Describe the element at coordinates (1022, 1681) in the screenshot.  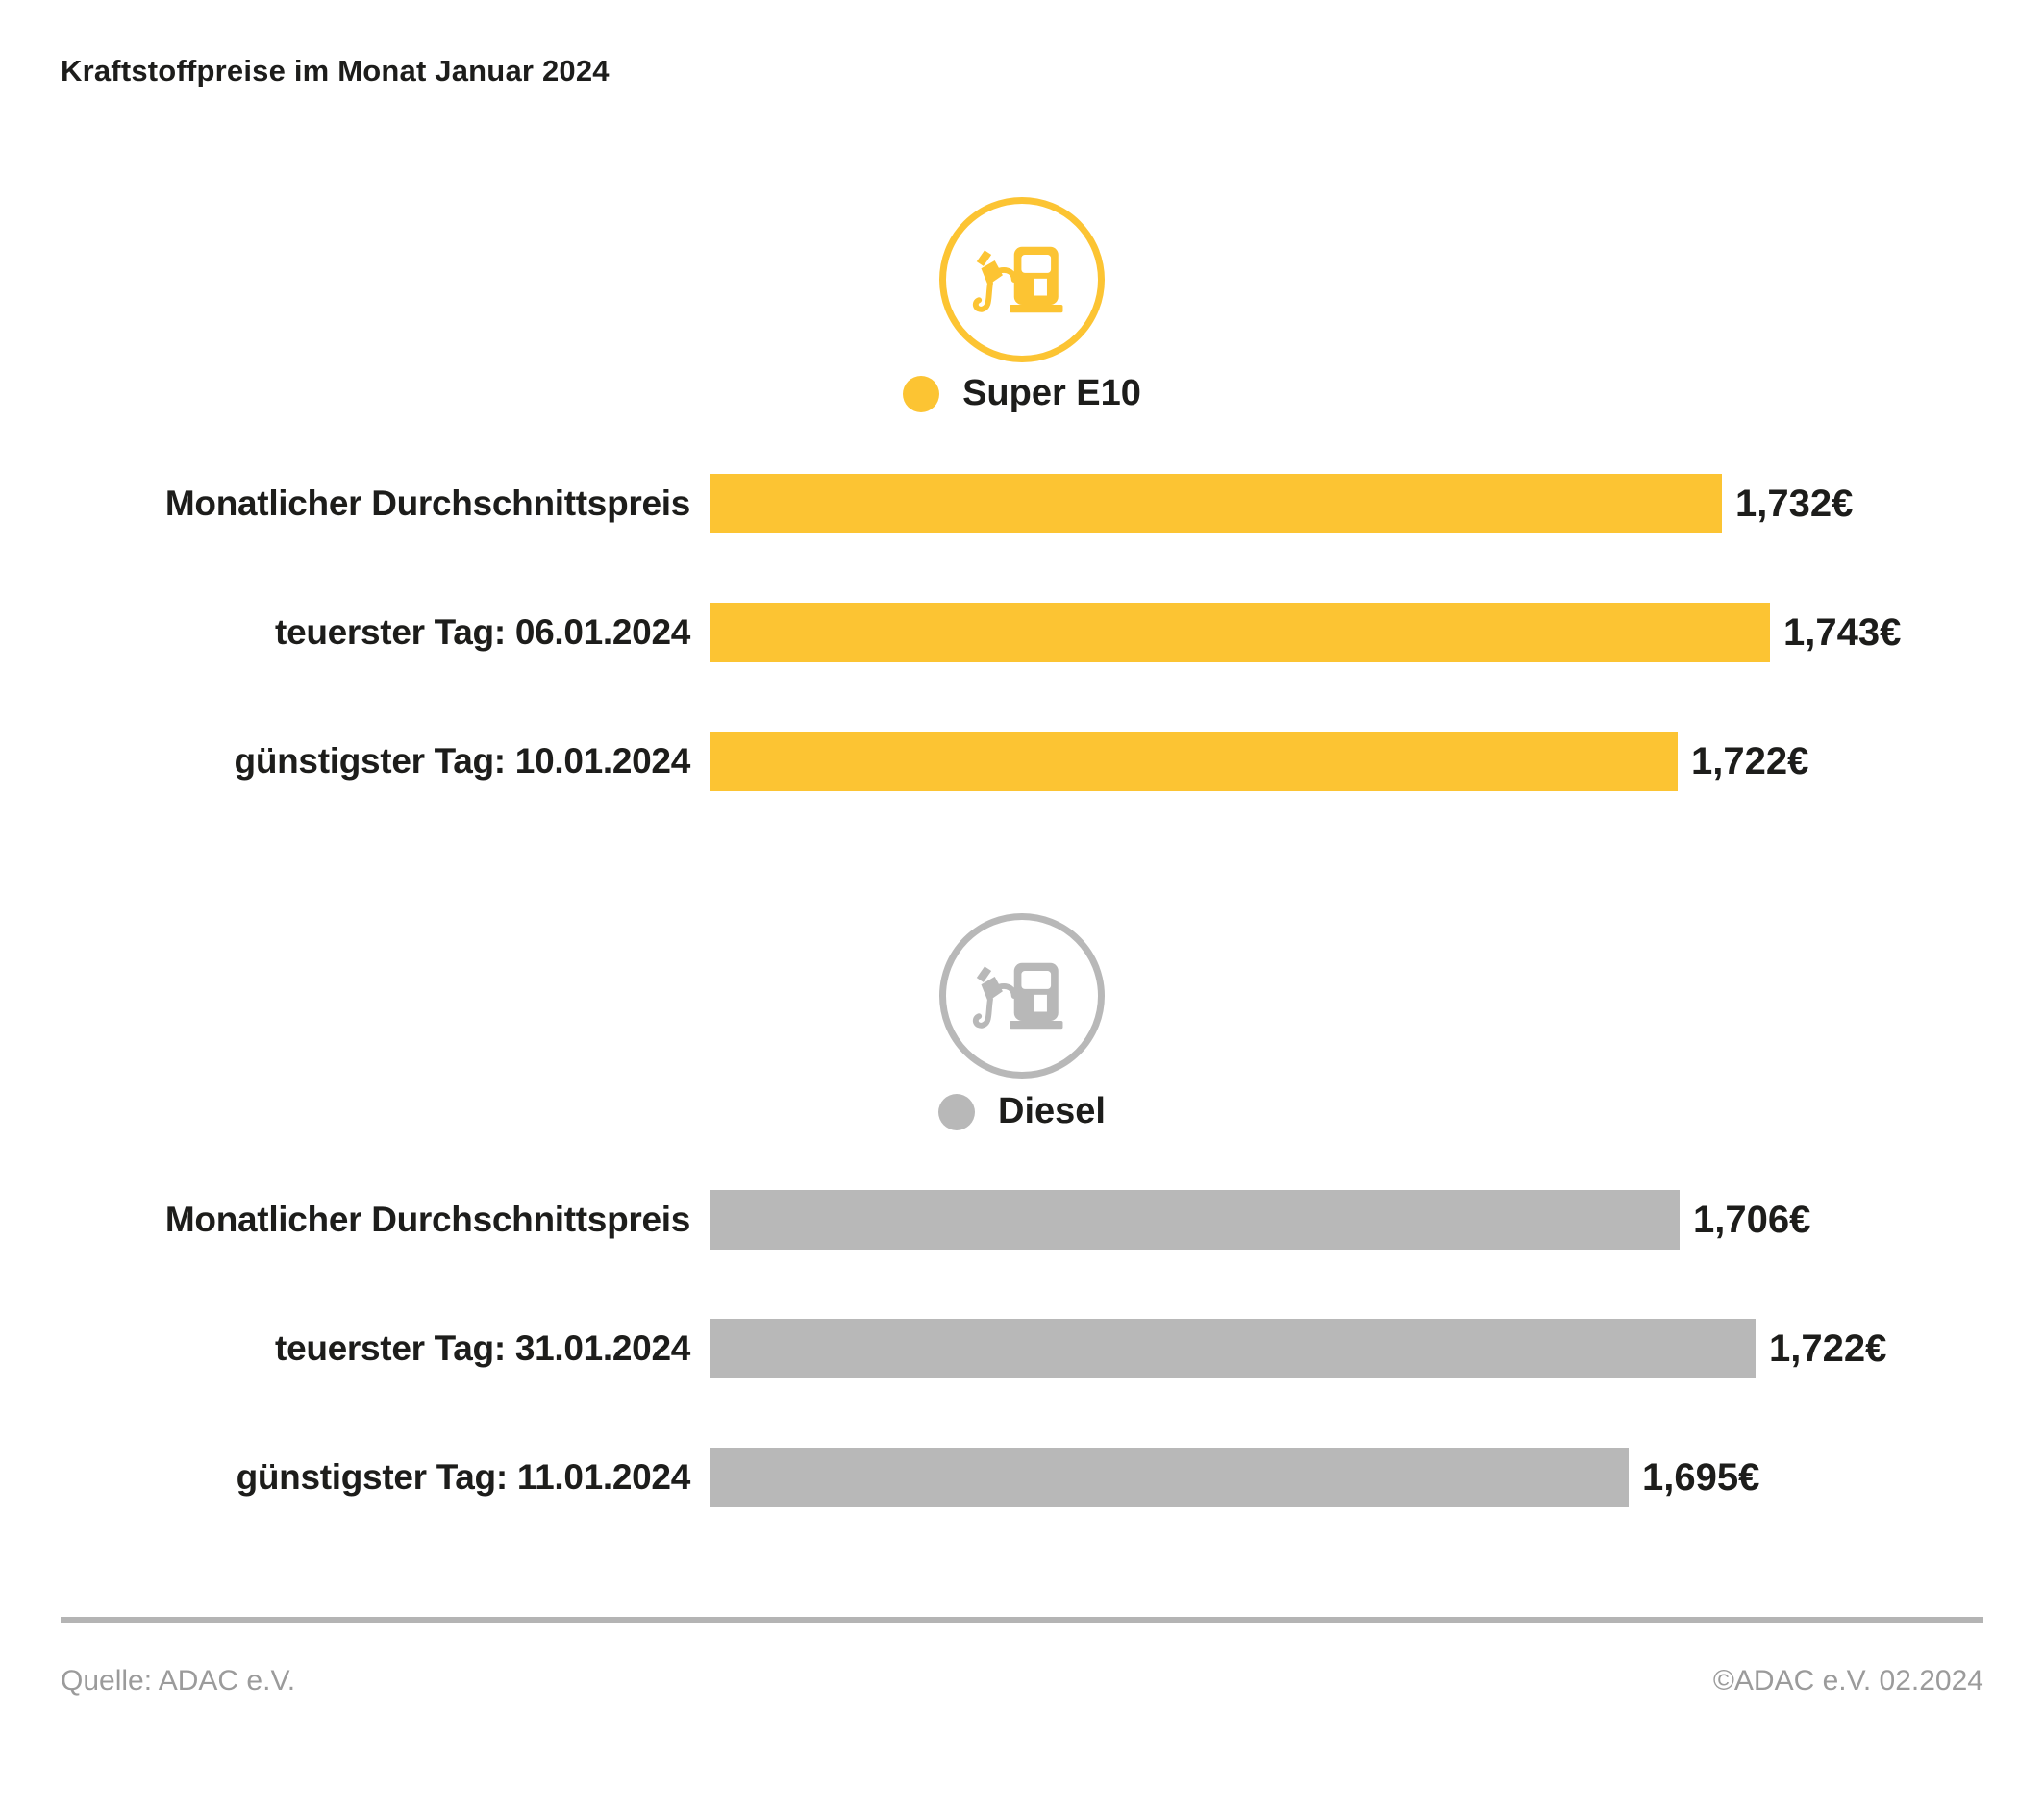
I see `footer: Quelle: ADAC e.V. ©ADAC e.V. 02.2024` at that location.